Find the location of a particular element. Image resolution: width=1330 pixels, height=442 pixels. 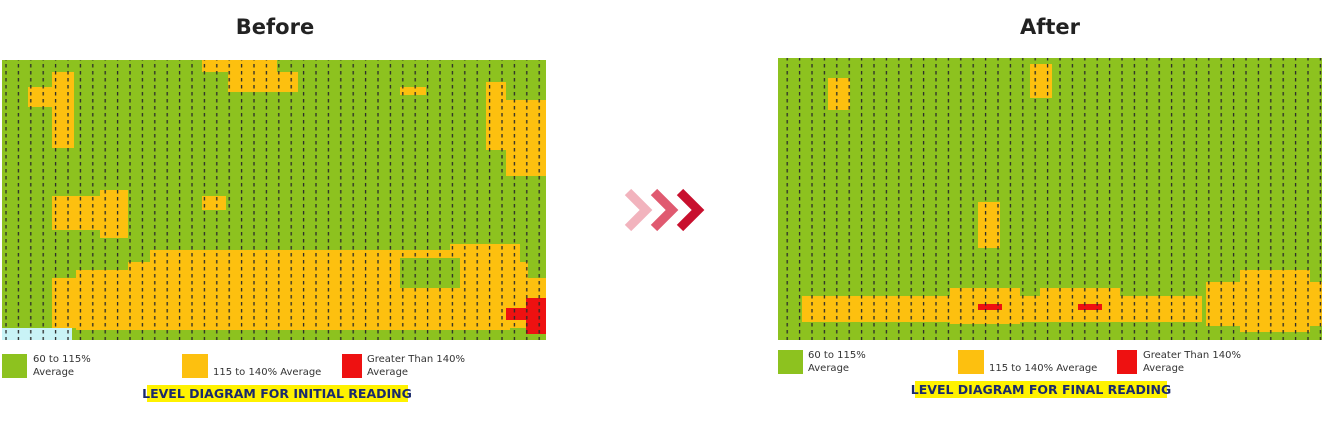

caption: LEVEL DIAGRAM FOR INITIAL READING is located at coordinates (277, 393).